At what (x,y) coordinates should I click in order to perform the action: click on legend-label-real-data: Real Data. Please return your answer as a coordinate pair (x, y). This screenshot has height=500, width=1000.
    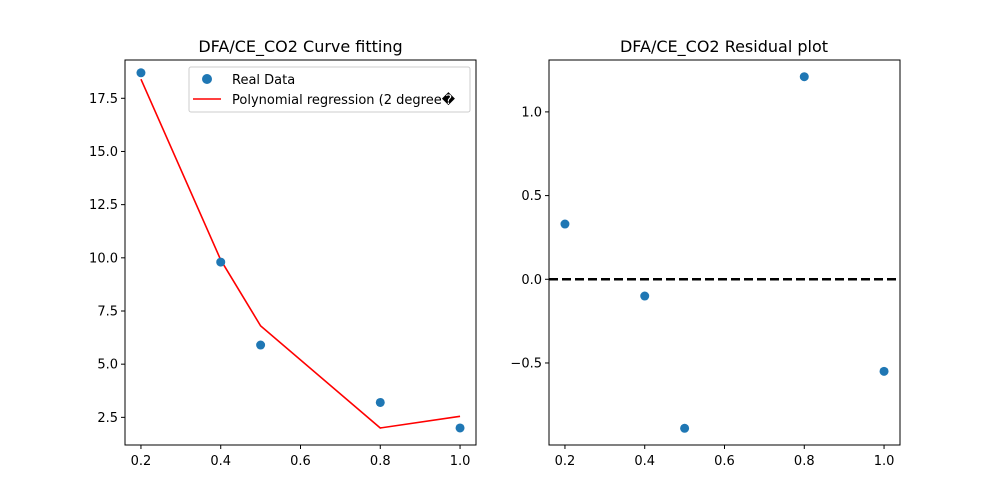
    Looking at the image, I should click on (263, 80).